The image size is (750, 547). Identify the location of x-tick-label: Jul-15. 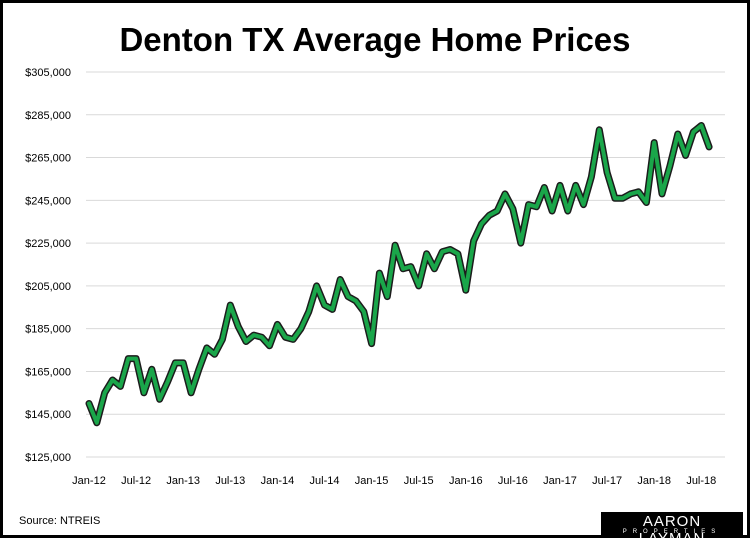
(419, 481).